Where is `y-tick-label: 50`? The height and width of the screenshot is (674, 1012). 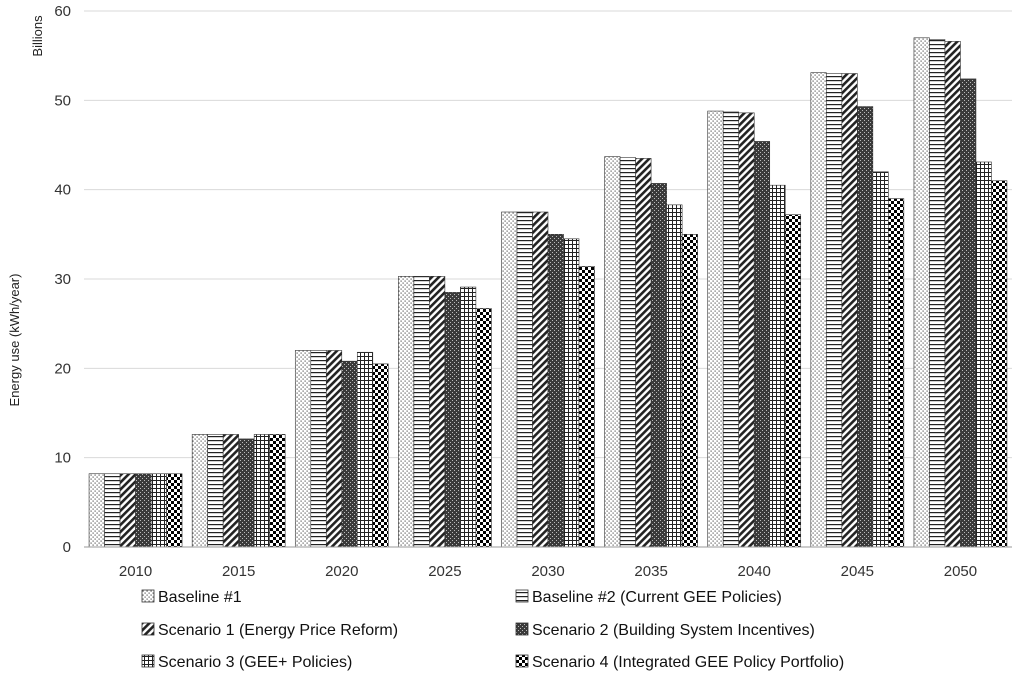 y-tick-label: 50 is located at coordinates (62, 100).